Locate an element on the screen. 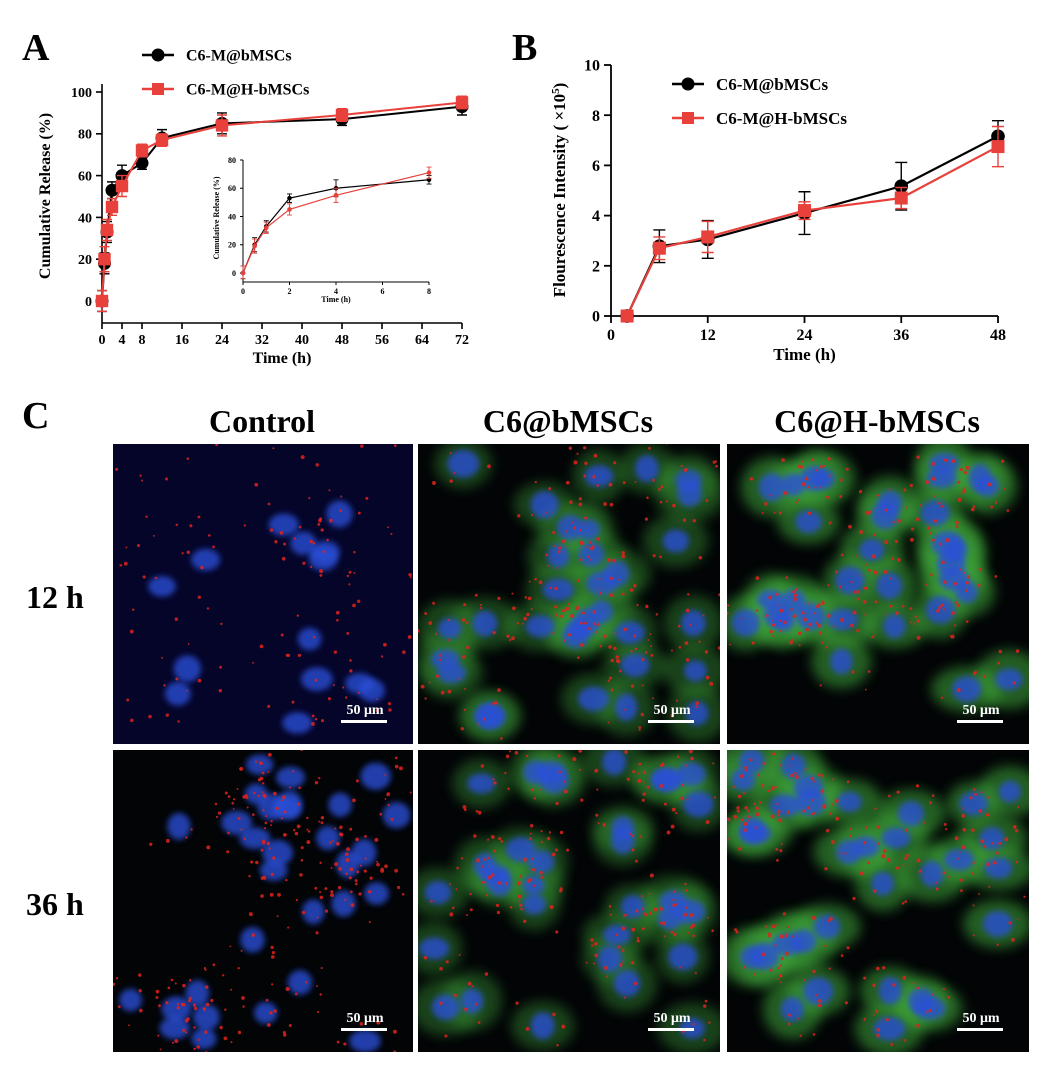 Image resolution: width=1054 pixels, height=1069 pixels. micrograph-cells is located at coordinates (878, 578).